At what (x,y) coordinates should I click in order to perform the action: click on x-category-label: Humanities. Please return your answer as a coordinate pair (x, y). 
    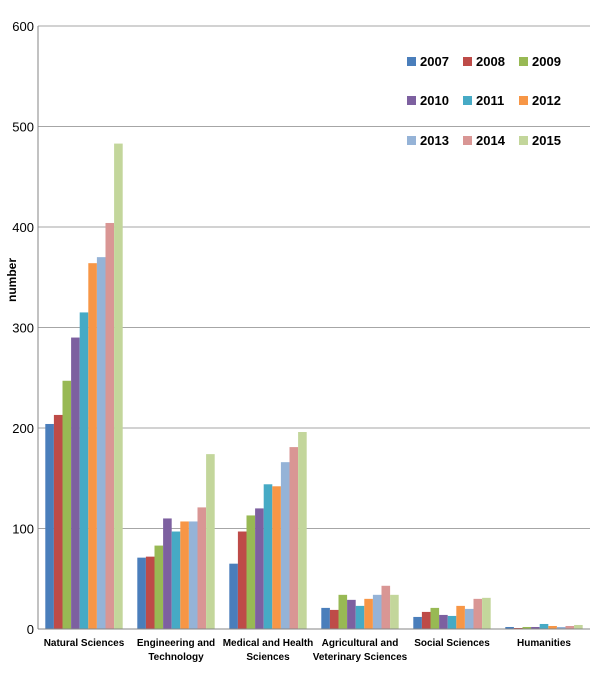
    Looking at the image, I should click on (544, 643).